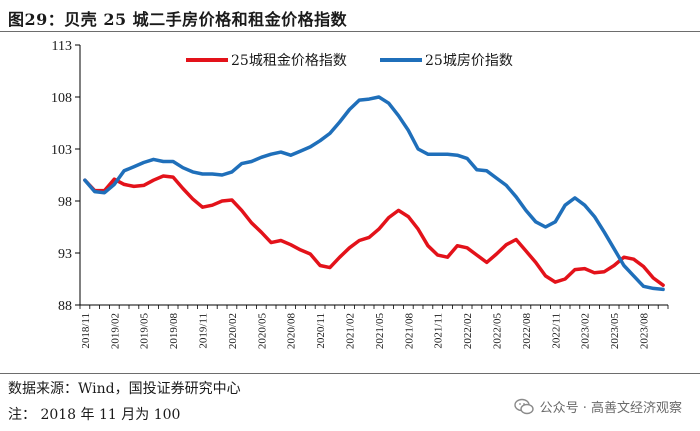 This screenshot has height=431, width=700. Describe the element at coordinates (124, 389) in the screenshot. I see `data-source: 数据来源：Wind，国投证券研究中心` at that location.